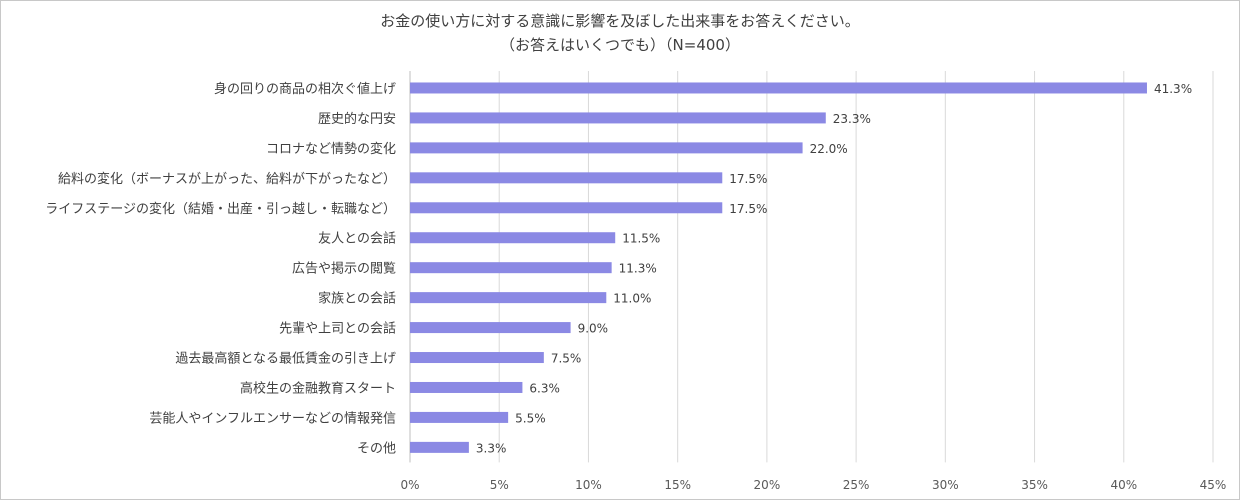 The image size is (1240, 500). I want to click on chart-title: お金の使い方に対する意識に影響を及ぼした出来事をお答えください。, so click(620, 21).